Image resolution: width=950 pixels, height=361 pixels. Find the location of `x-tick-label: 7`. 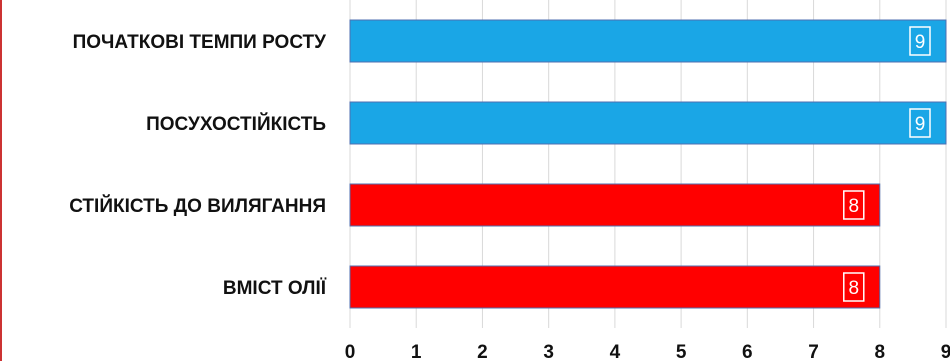

x-tick-label: 7 is located at coordinates (813, 351).